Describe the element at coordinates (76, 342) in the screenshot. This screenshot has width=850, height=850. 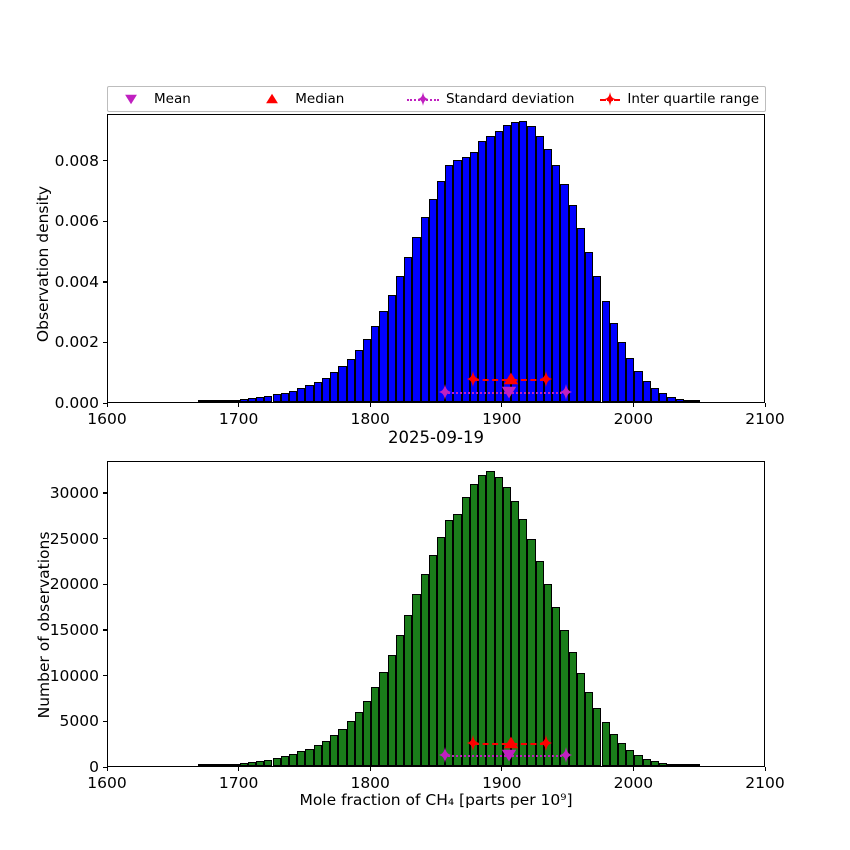
I see `y-tick-label: 0.002` at that location.